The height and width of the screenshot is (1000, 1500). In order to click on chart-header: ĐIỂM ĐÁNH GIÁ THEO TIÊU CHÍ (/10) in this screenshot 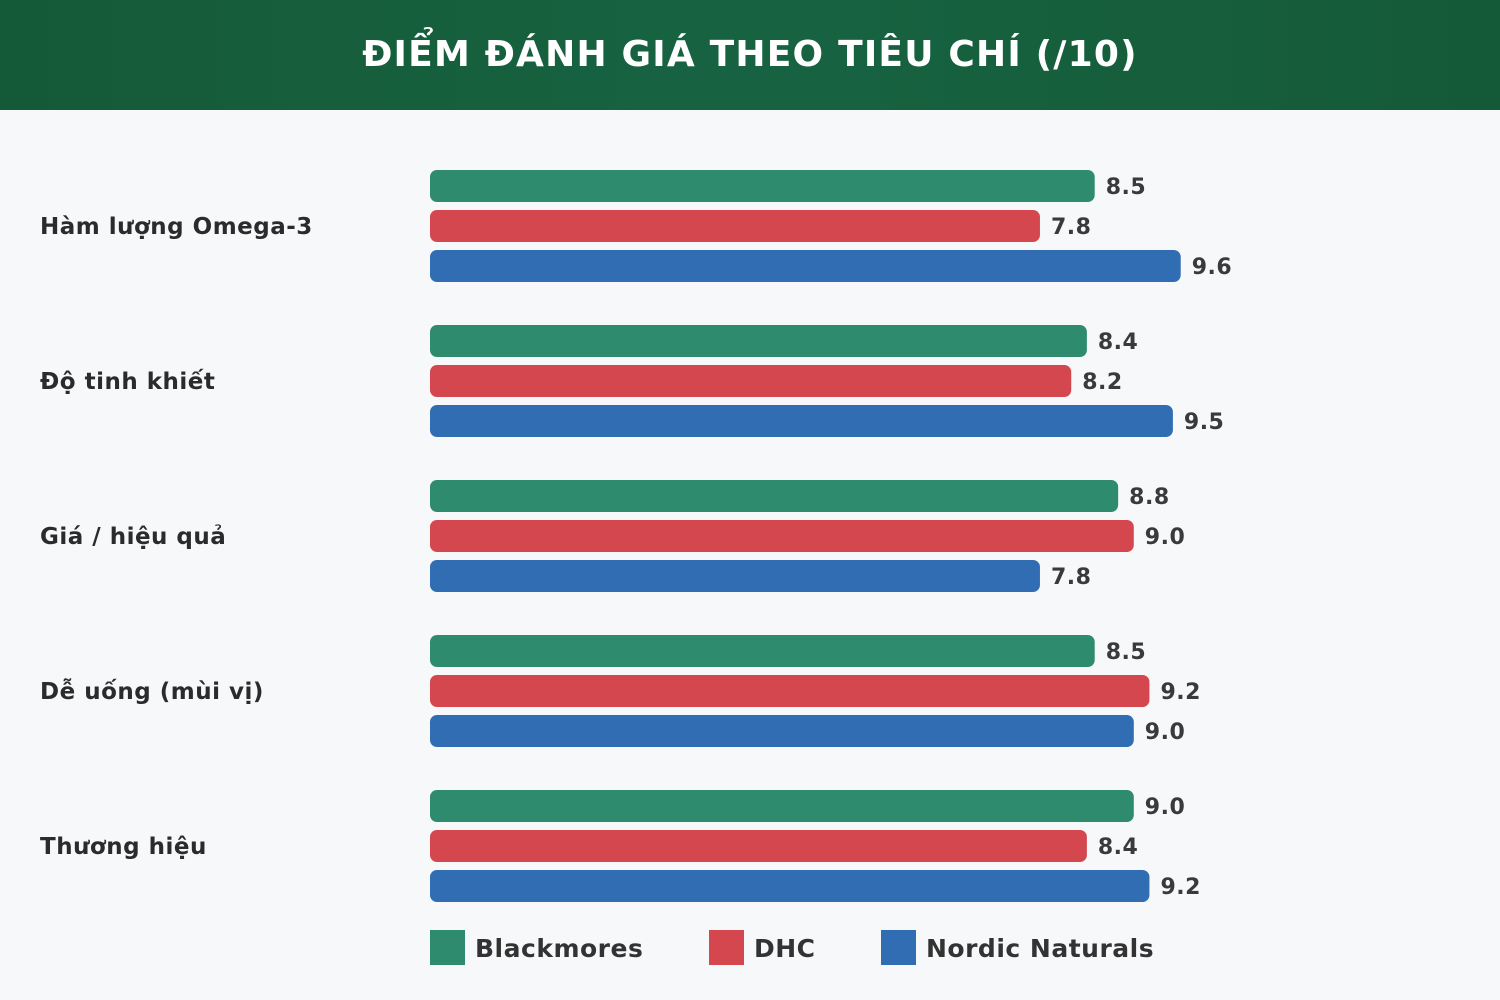, I will do `click(750, 55)`.